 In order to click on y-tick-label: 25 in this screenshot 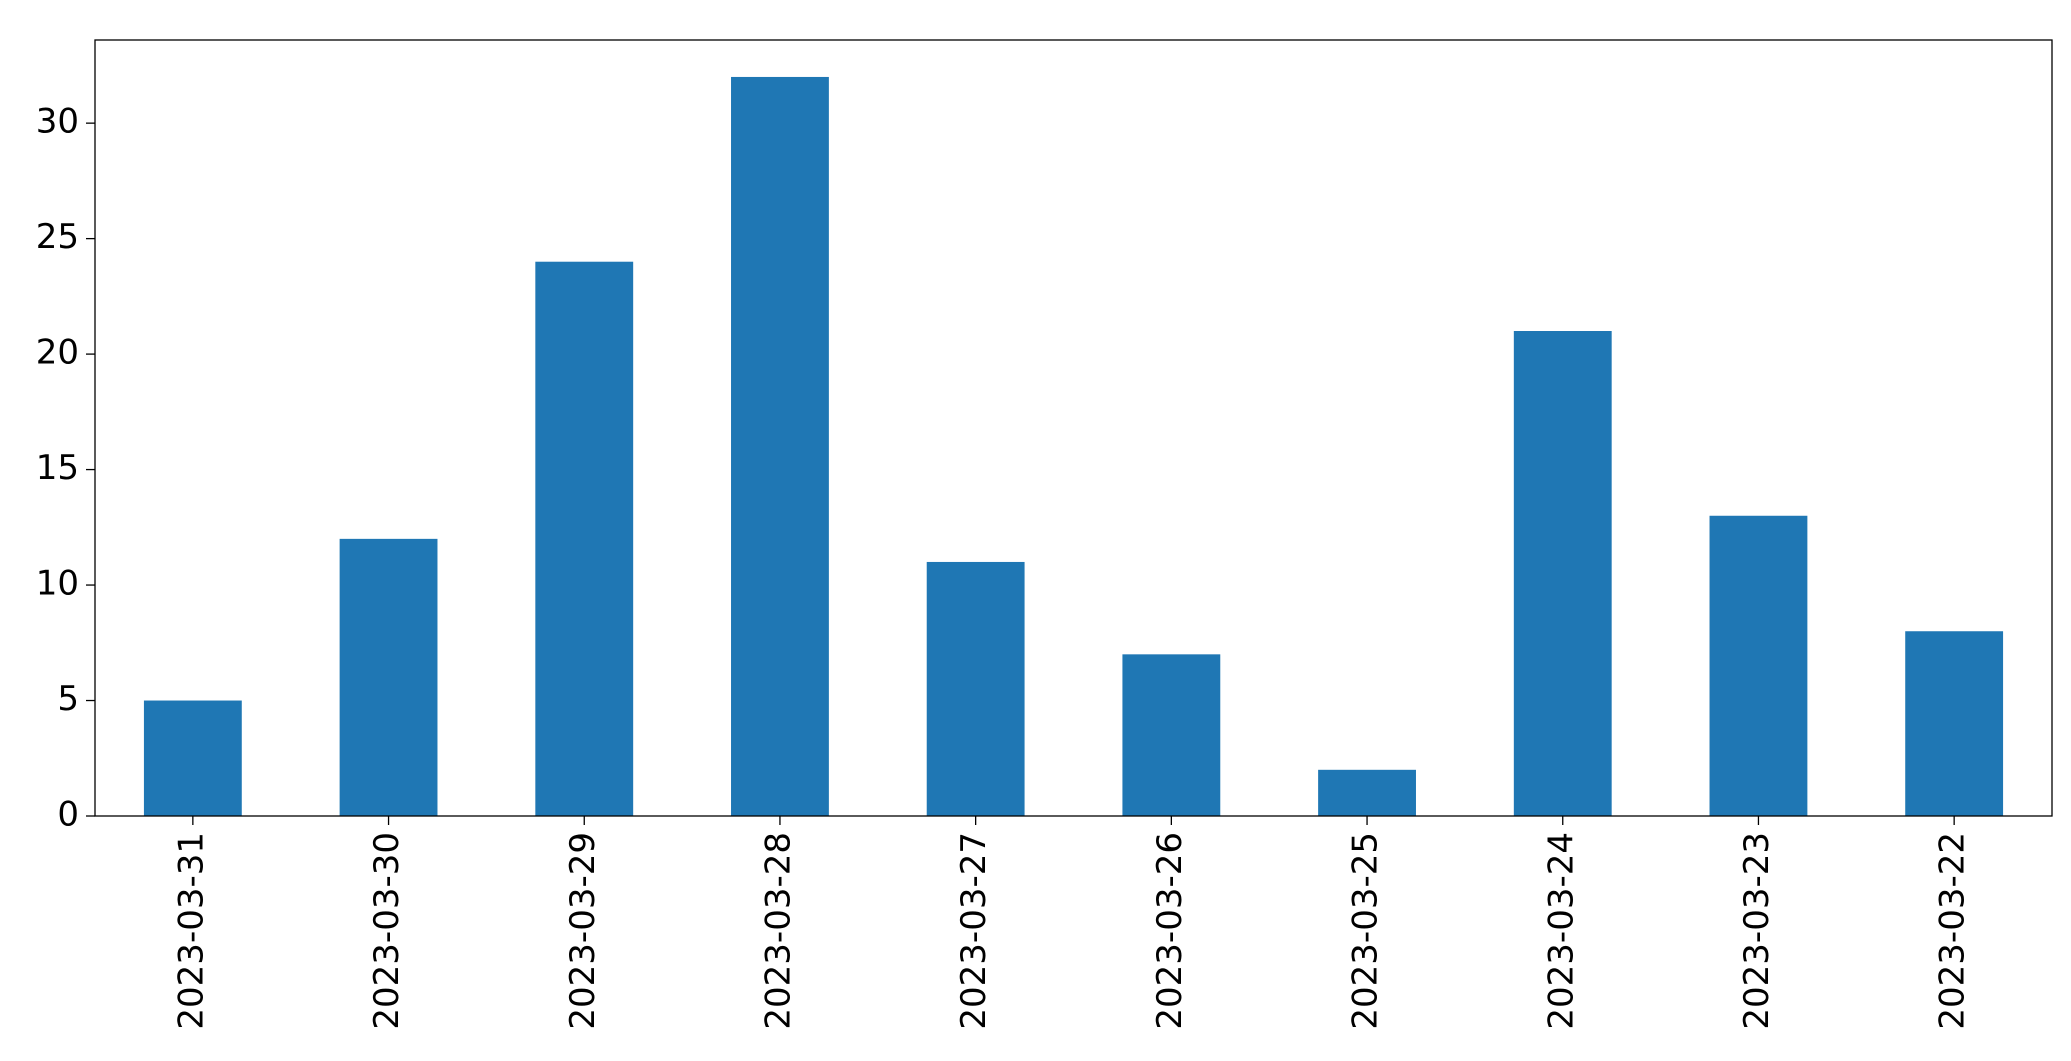, I will do `click(57, 237)`.